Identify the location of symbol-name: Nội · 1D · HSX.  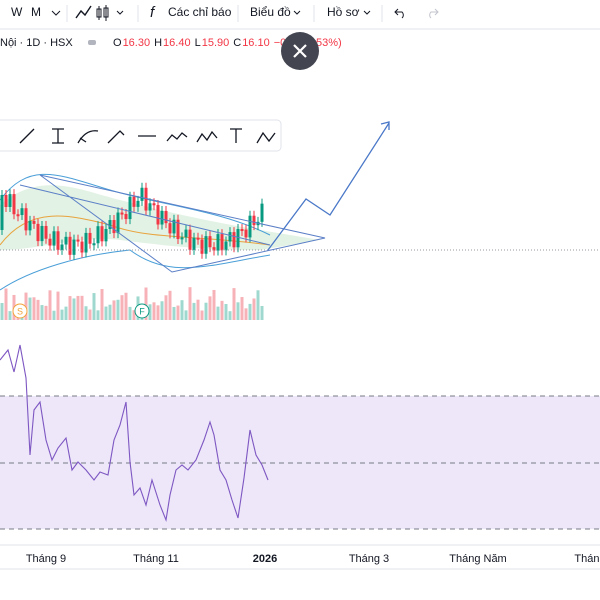
(36, 43).